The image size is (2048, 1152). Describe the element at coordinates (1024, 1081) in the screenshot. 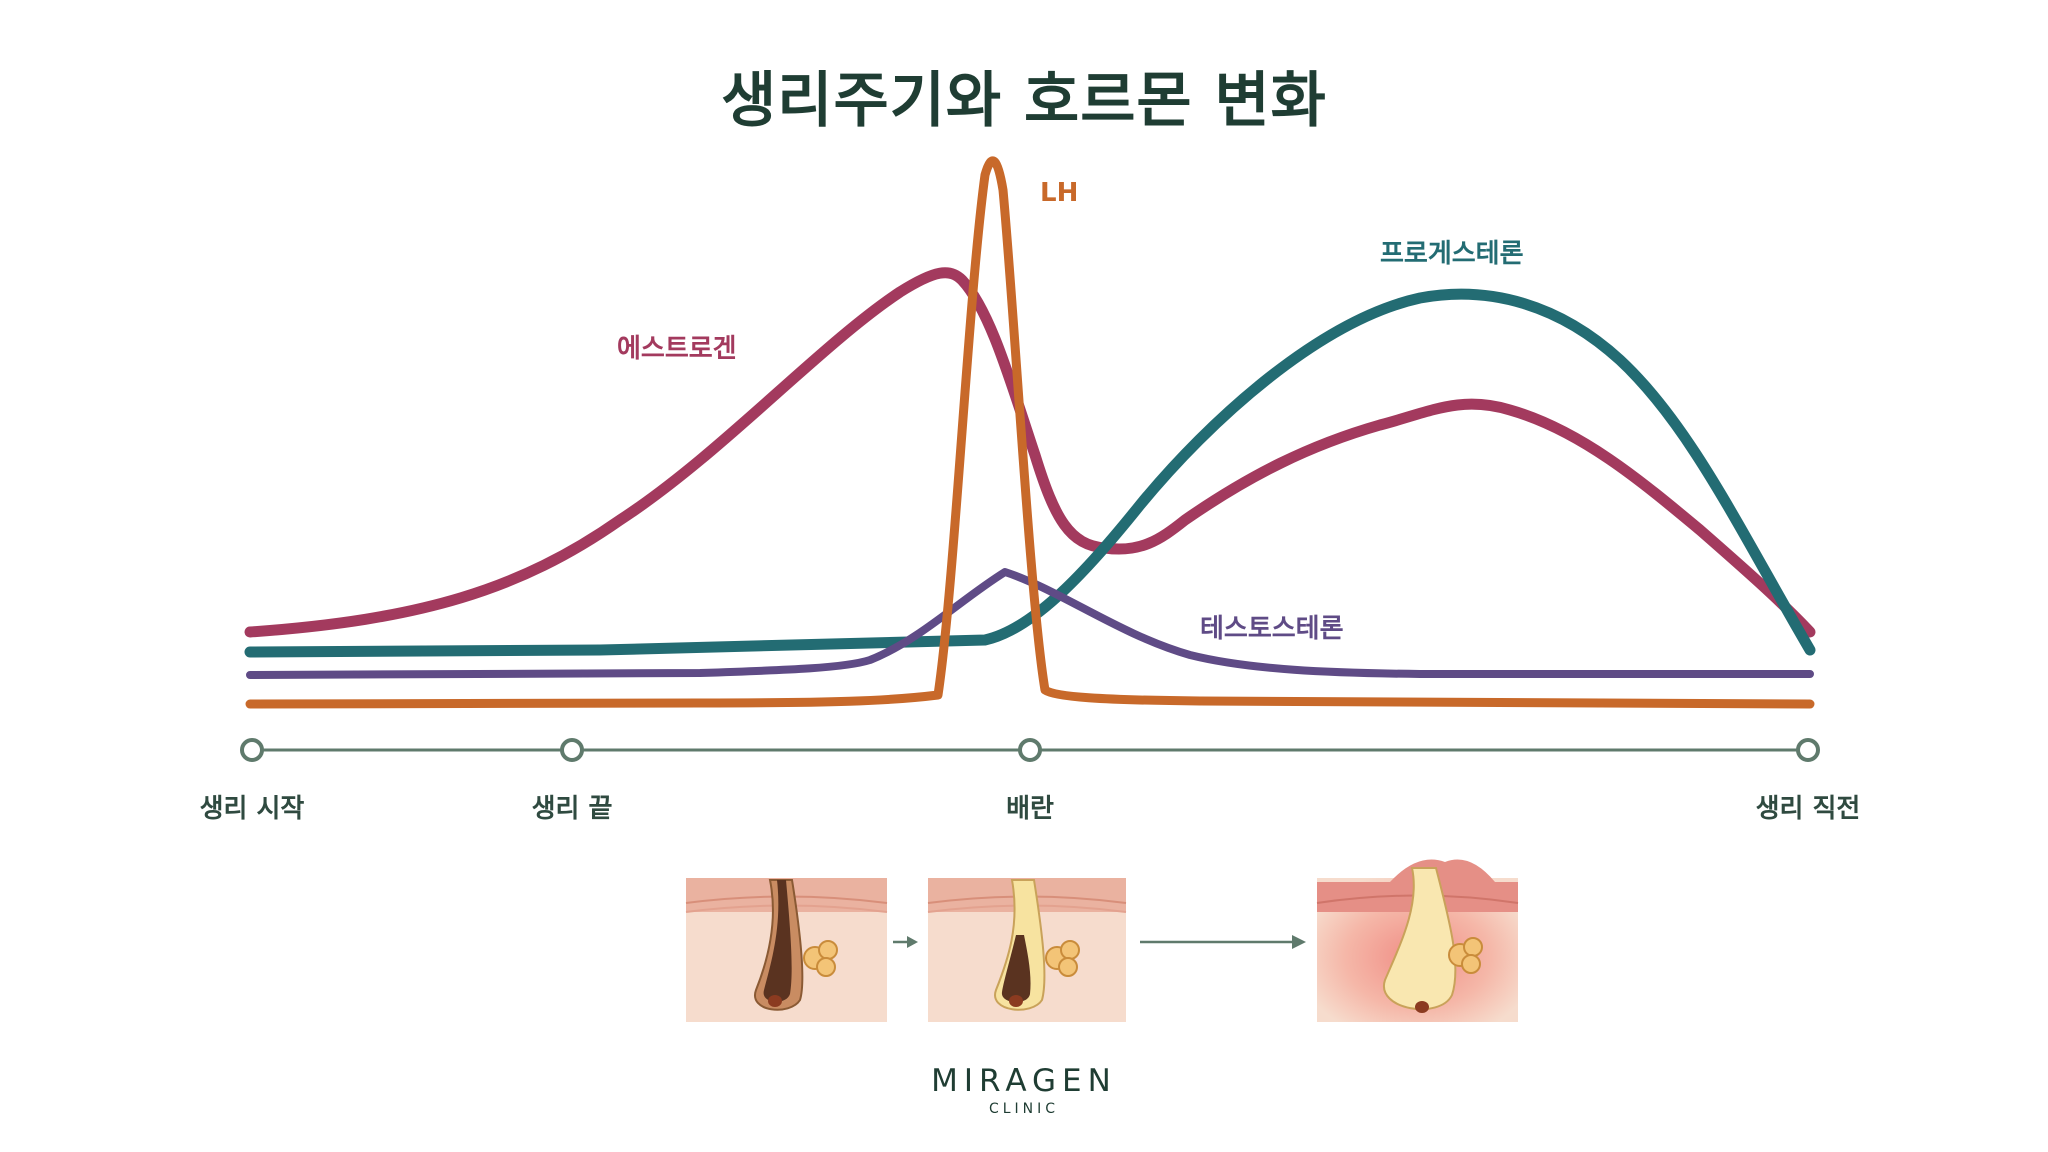

I see `brand-logo: MIRAGEN` at that location.